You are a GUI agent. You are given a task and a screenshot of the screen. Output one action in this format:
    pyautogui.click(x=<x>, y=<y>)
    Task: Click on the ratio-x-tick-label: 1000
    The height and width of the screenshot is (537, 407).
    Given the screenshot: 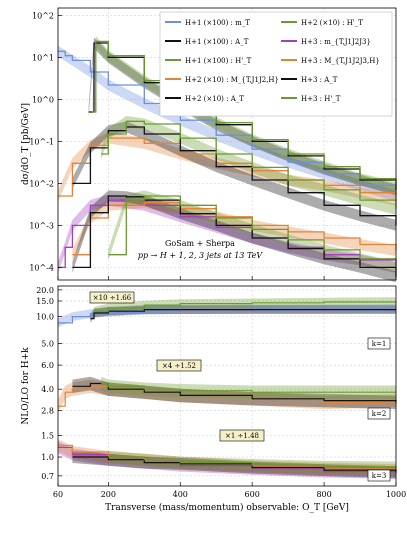 What is the action you would take?
    pyautogui.click(x=396, y=494)
    